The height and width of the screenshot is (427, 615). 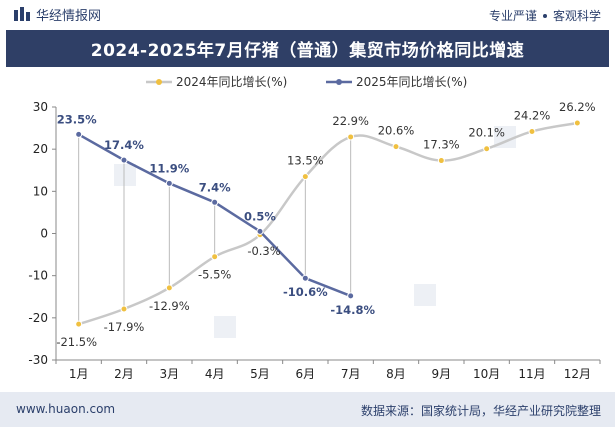 What do you see at coordinates (40, 191) in the screenshot?
I see `y-tick-label: 10` at bounding box center [40, 191].